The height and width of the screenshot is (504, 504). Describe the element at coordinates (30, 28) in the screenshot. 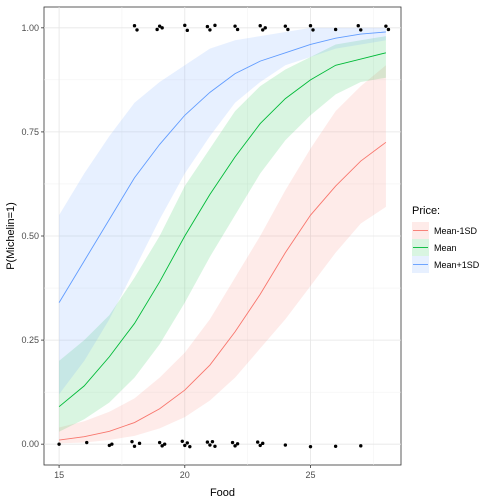

I see `y-tick-label: 1.00` at that location.